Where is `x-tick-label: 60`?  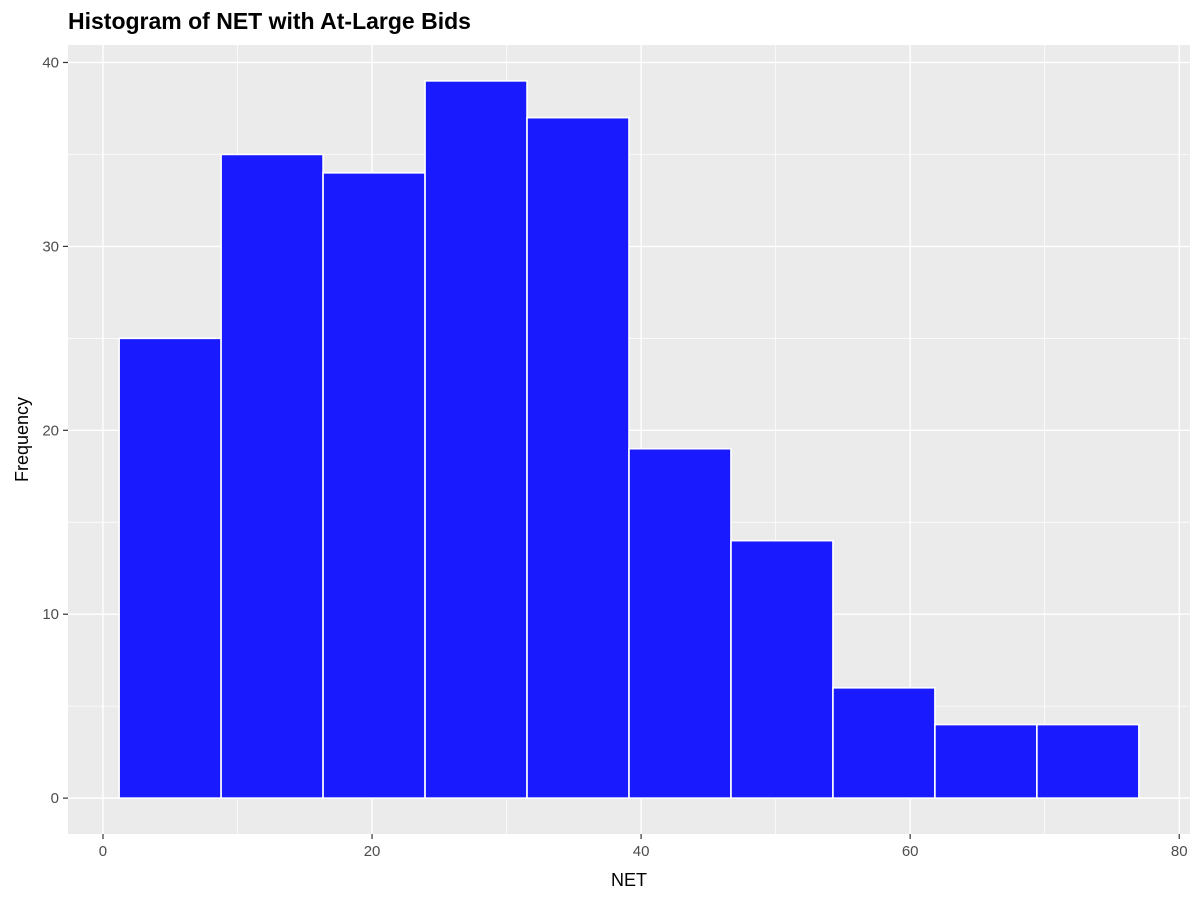 x-tick-label: 60 is located at coordinates (910, 851).